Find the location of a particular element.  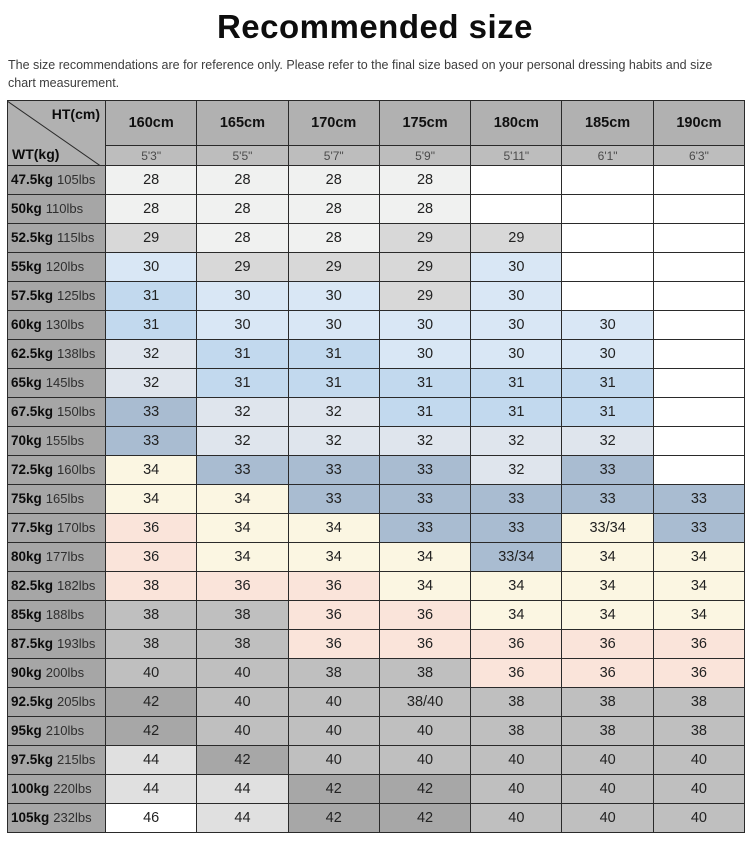

table-row: 77.5kg 170lbs 36 34 34 33 33 33/34 33 is located at coordinates (376, 528).